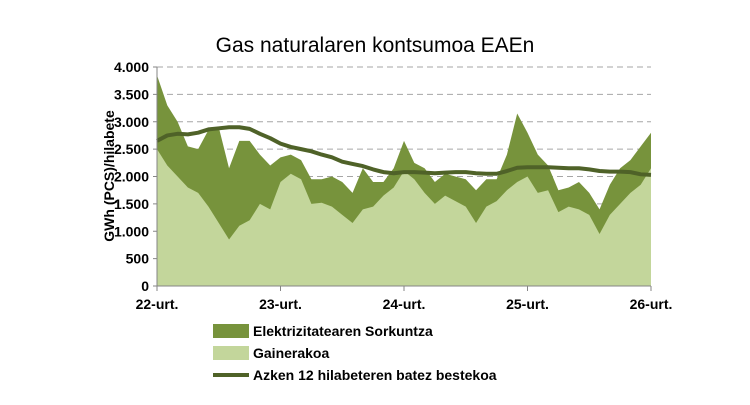  Describe the element at coordinates (109, 176) in the screenshot. I see `y-axis-label: GWh (PCS)/hilabete` at that location.